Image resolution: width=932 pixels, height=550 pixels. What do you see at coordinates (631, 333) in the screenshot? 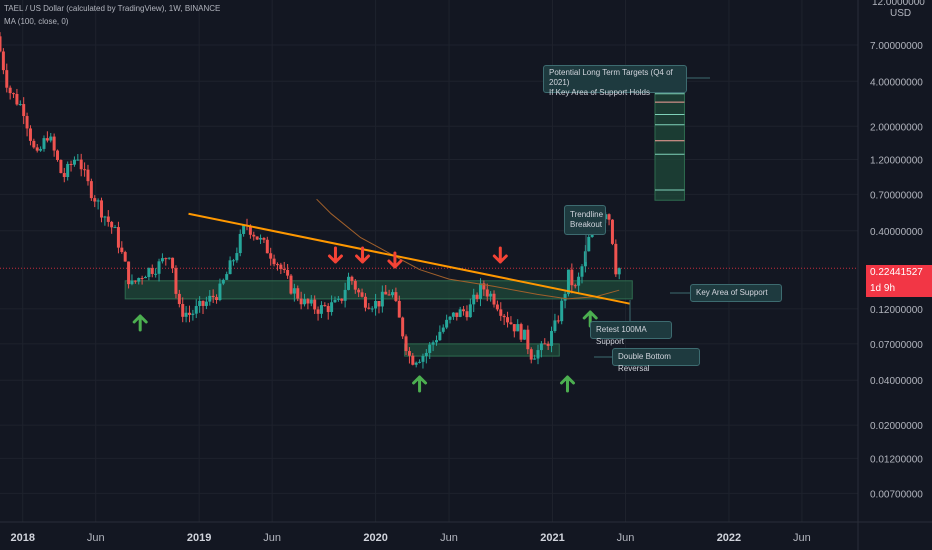
I see `retest-callout: Retest 100MA Support` at bounding box center [631, 333].